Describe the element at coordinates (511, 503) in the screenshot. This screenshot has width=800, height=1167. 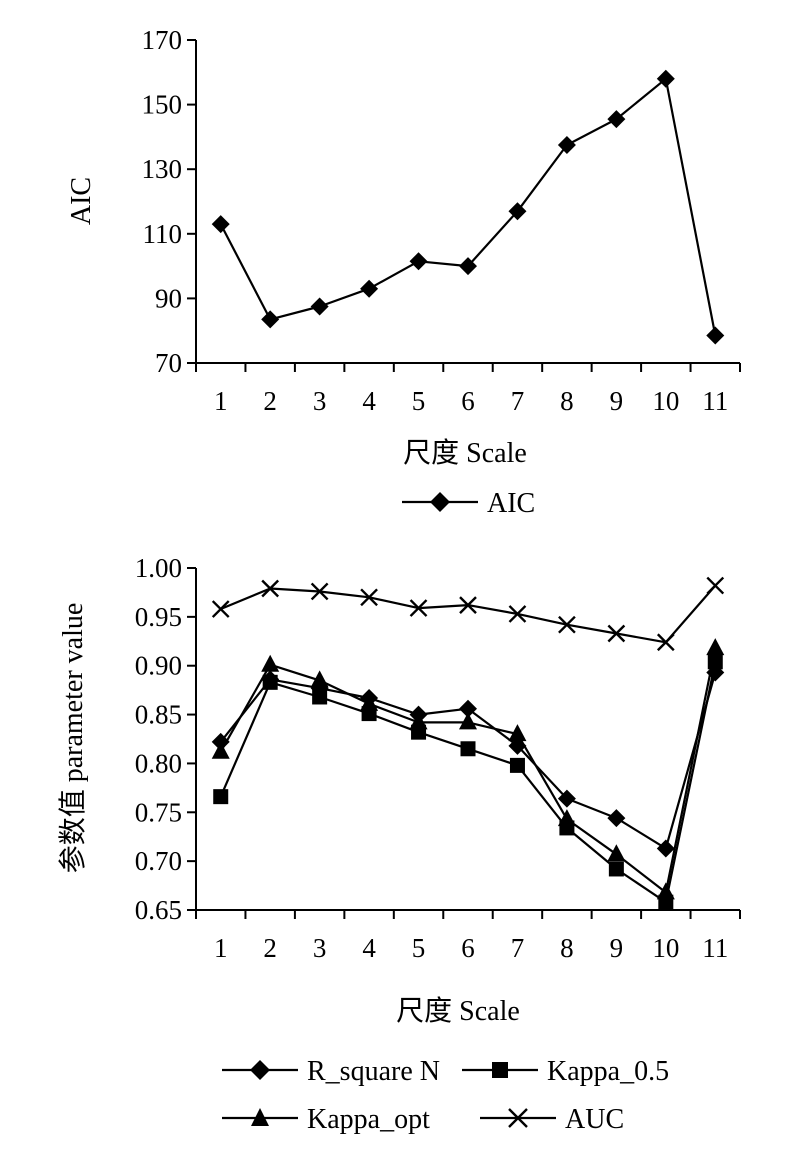
I see `legend-label-aic: AIC` at that location.